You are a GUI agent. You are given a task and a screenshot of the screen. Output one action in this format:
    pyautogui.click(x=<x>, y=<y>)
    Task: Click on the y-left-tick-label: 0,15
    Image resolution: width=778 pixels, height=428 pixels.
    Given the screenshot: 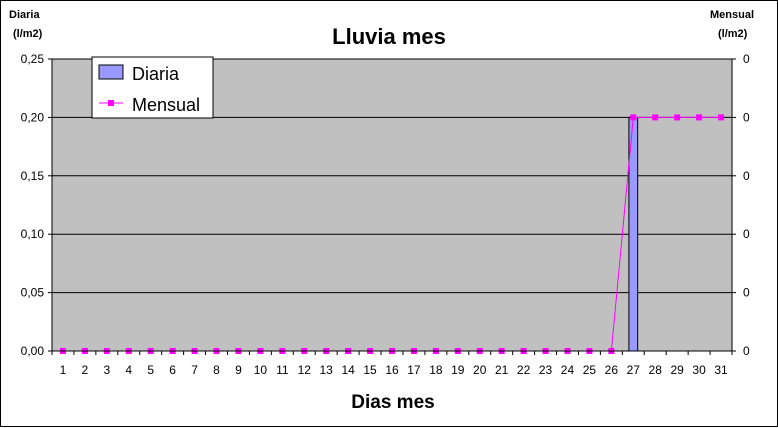 What is the action you would take?
    pyautogui.click(x=33, y=176)
    